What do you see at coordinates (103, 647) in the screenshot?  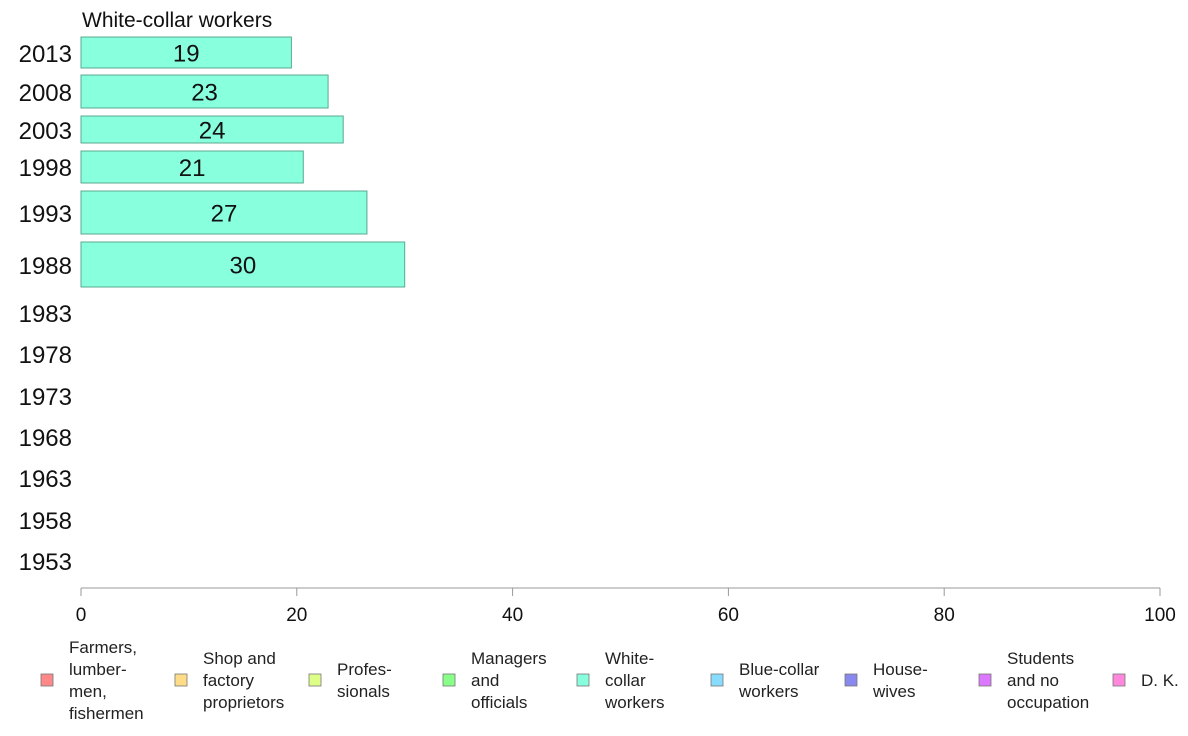 I see `legend-text-0-0: Farmers,` at bounding box center [103, 647].